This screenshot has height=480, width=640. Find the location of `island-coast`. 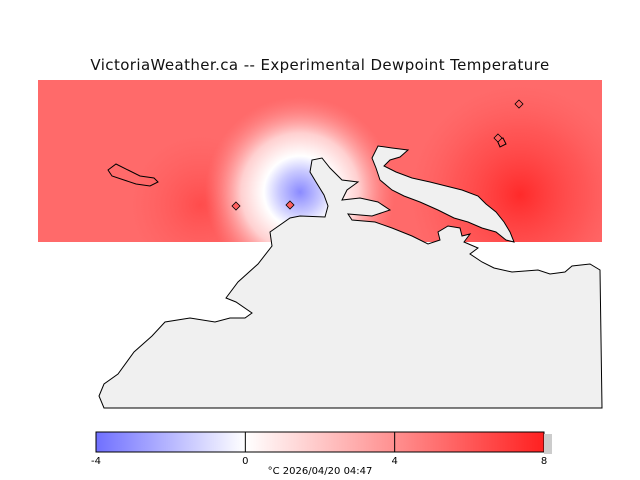

island-coast is located at coordinates (443, 194).